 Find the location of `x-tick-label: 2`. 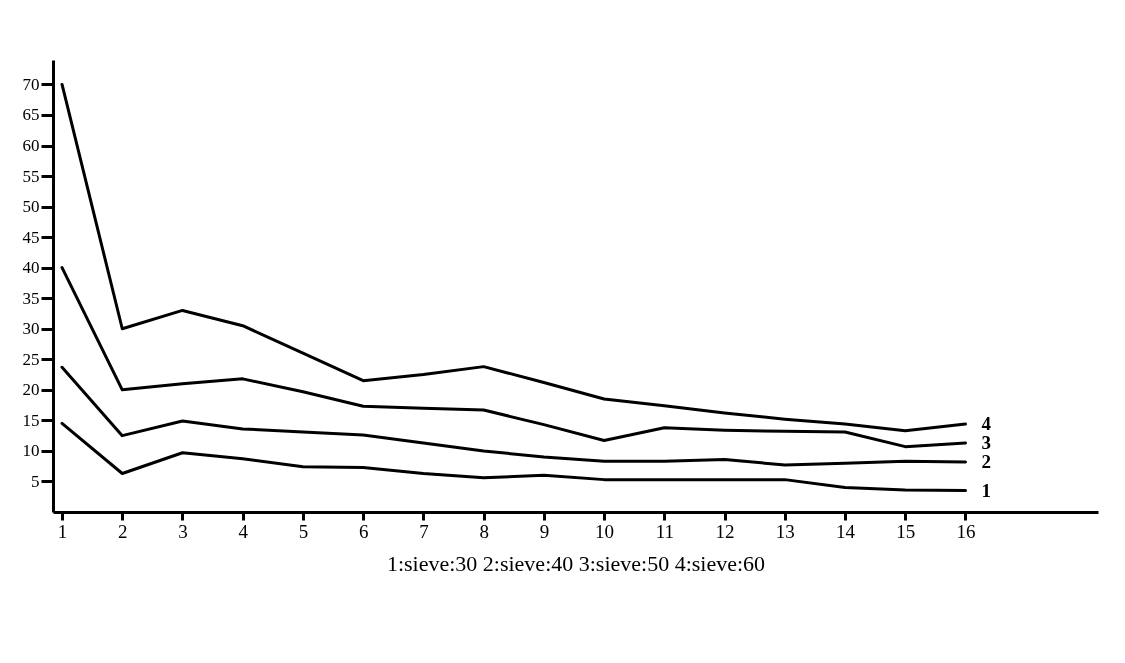

x-tick-label: 2 is located at coordinates (123, 531).